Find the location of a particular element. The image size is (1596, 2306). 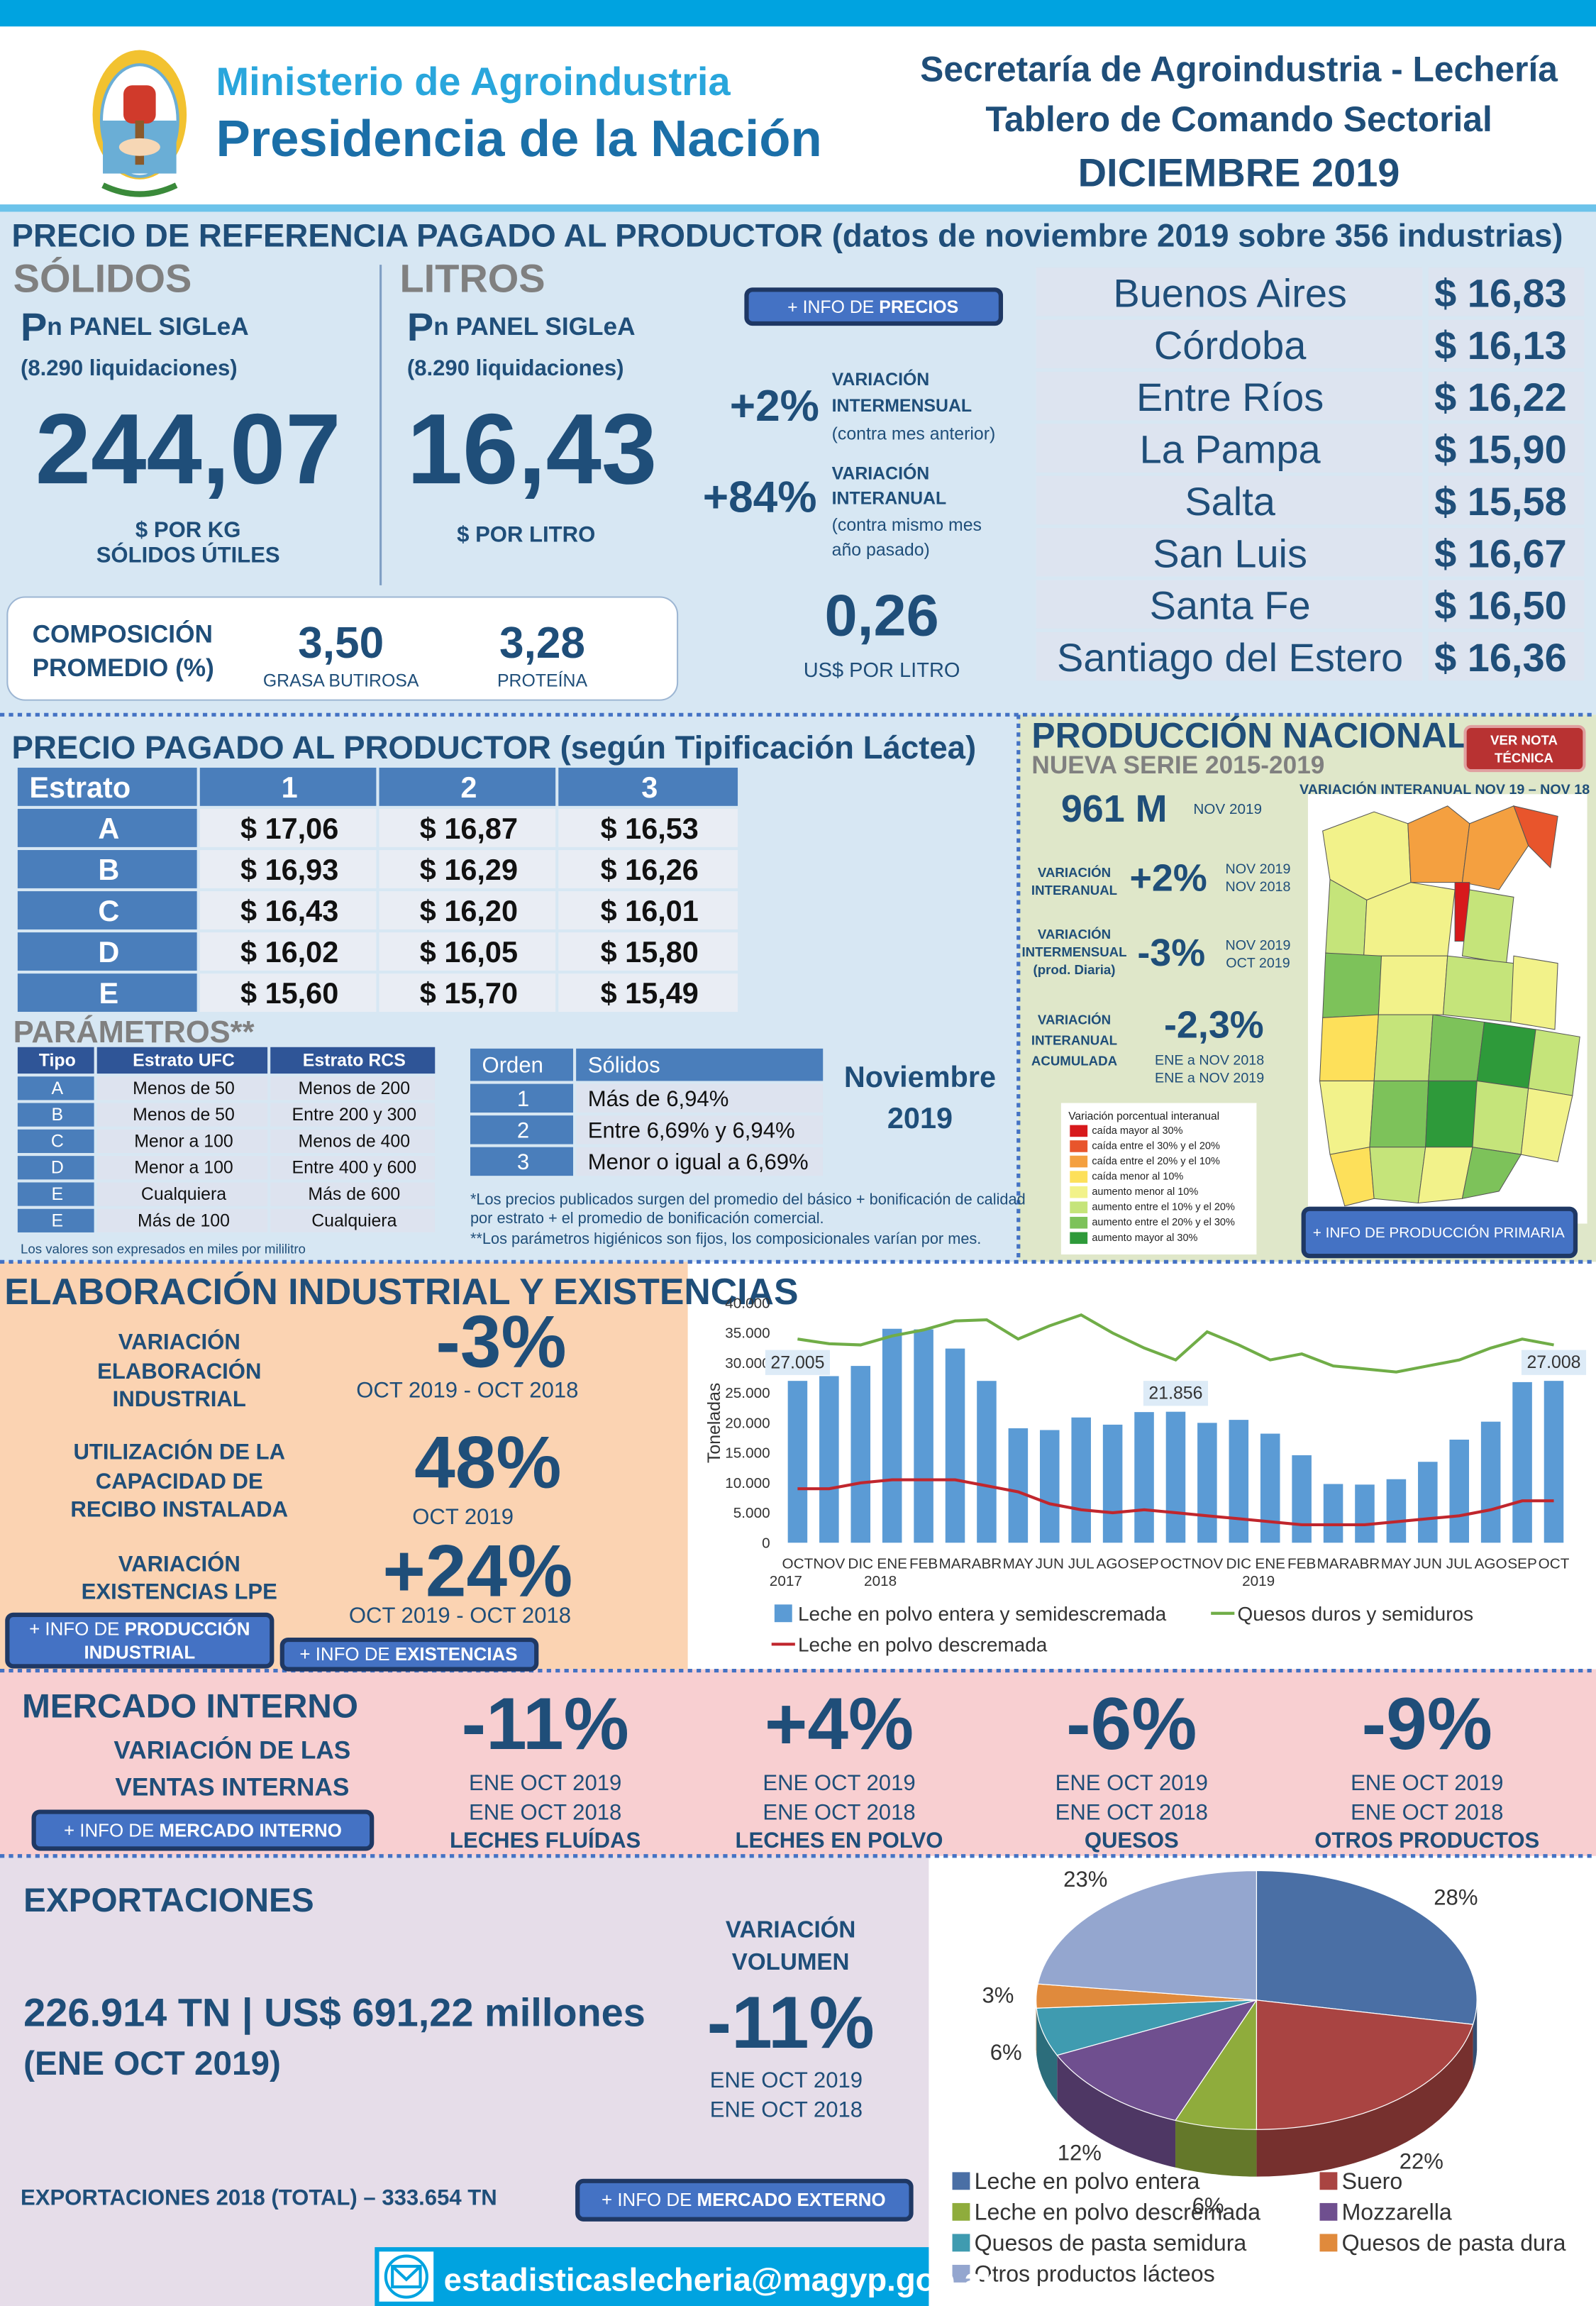

y-tick-label: 35.000 is located at coordinates (748, 1333).